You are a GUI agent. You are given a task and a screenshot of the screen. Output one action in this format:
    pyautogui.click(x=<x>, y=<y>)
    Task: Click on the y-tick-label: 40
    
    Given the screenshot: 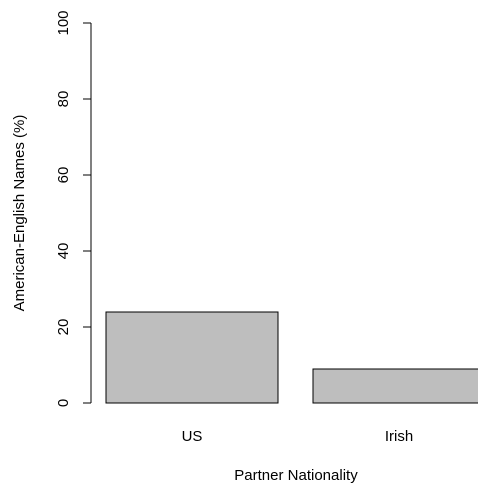 What is the action you would take?
    pyautogui.click(x=63, y=251)
    